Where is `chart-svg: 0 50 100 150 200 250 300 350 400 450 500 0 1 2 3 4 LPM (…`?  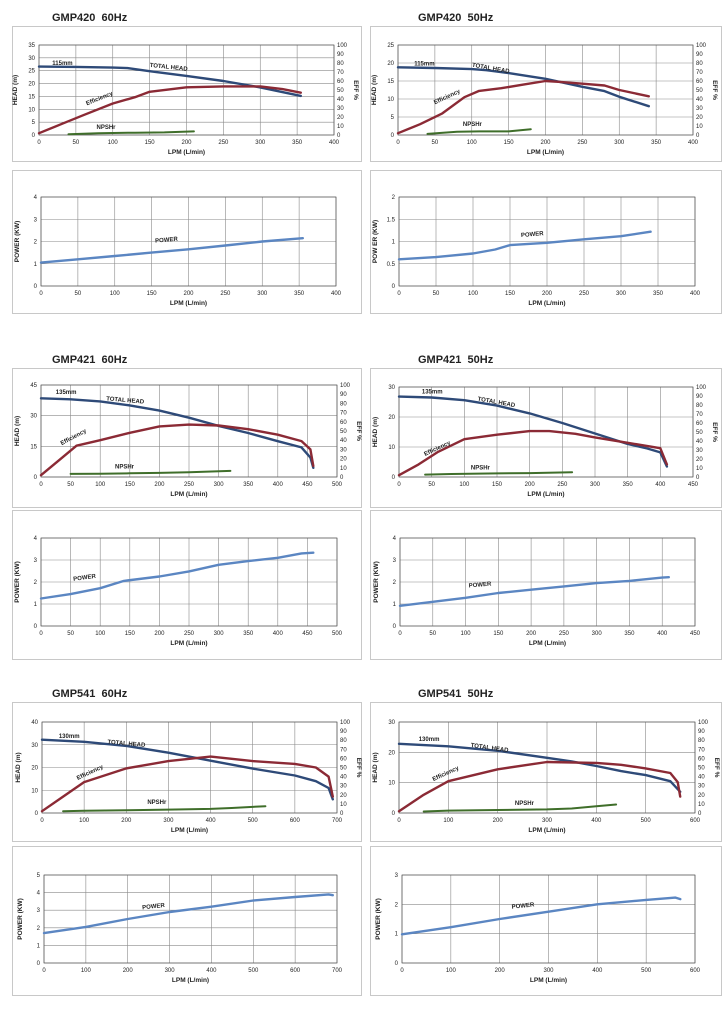 chart-svg: 0 50 100 150 200 250 300 350 400 450 500 0 1 2 3 4 LPM (… is located at coordinates (178, 591).